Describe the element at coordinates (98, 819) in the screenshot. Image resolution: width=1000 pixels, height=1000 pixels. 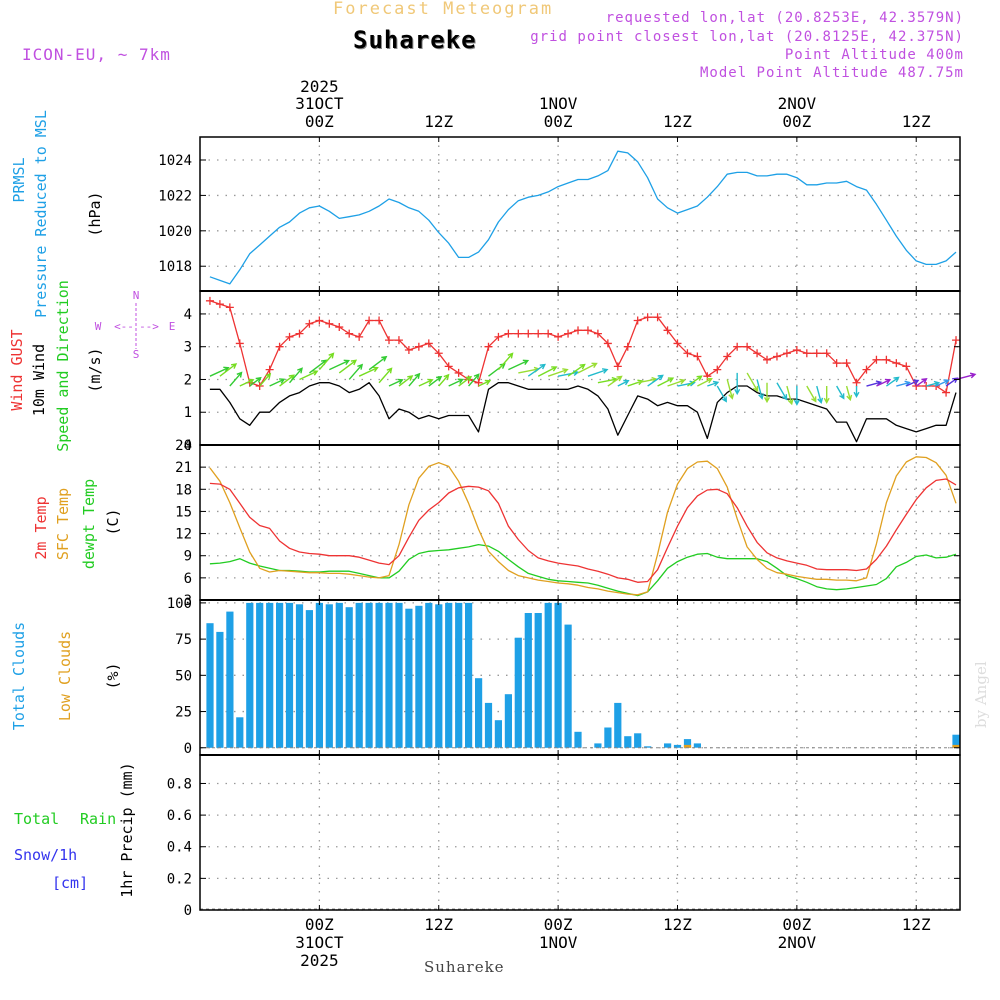
I see `precip-rain-label: Rain` at that location.